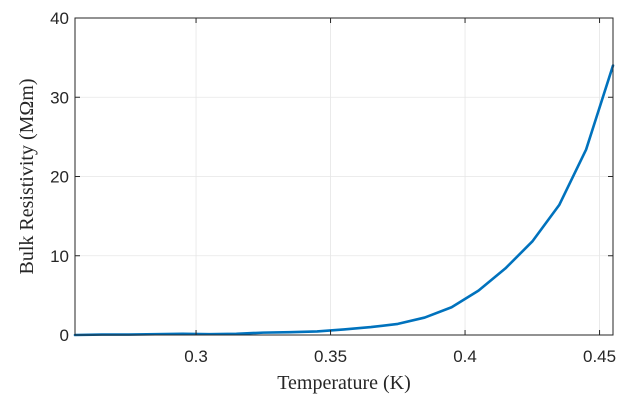  What do you see at coordinates (64, 335) in the screenshot?
I see `y-tick-label: 0` at bounding box center [64, 335].